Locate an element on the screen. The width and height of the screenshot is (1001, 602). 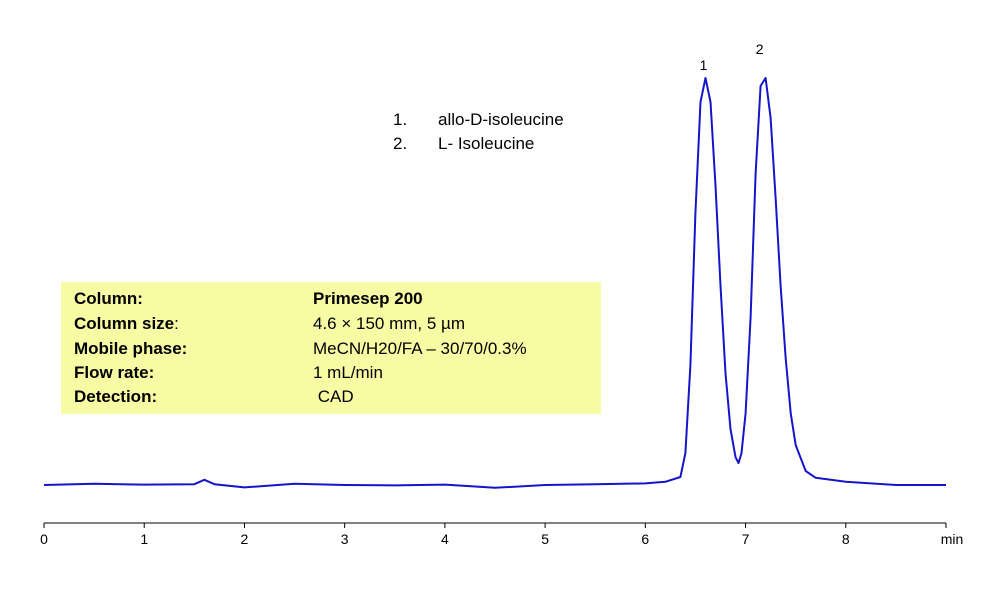
condition-key-suffix: : is located at coordinates (176, 323).